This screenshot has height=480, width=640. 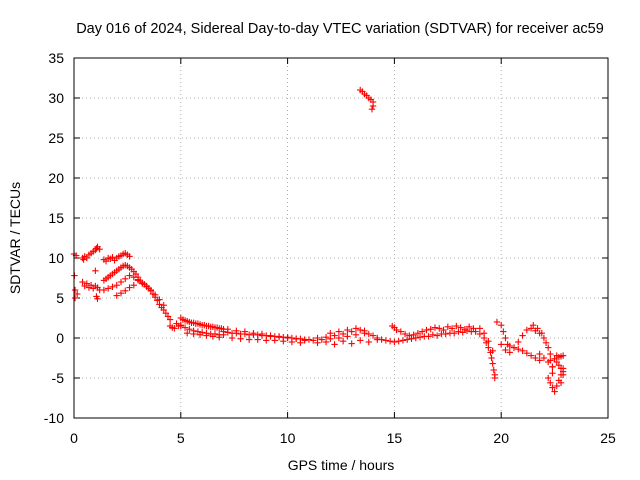 I want to click on x-tick-label: 0, so click(x=74, y=438).